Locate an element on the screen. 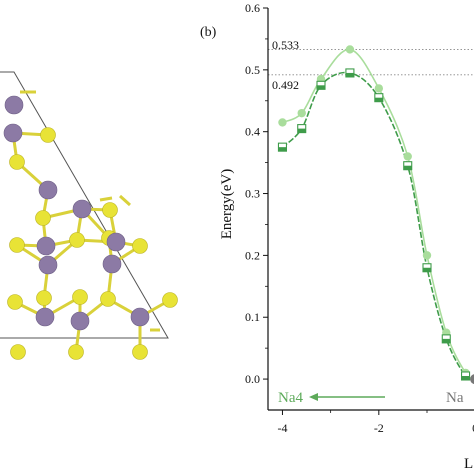 This screenshot has width=474, height=474. upper-value-label: 0.533 is located at coordinates (285, 45).